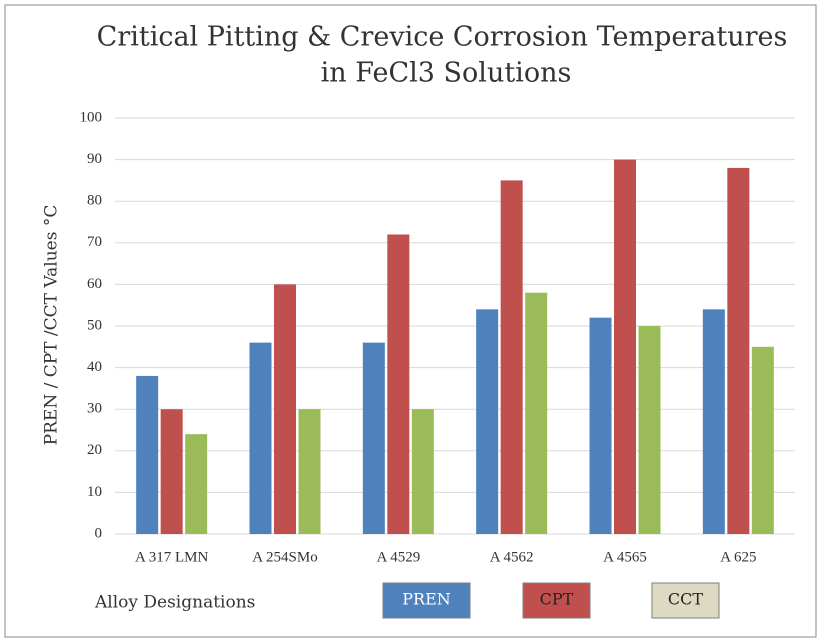 This screenshot has width=824, height=644. Describe the element at coordinates (91, 117) in the screenshot. I see `y-tick-label: 100` at that location.